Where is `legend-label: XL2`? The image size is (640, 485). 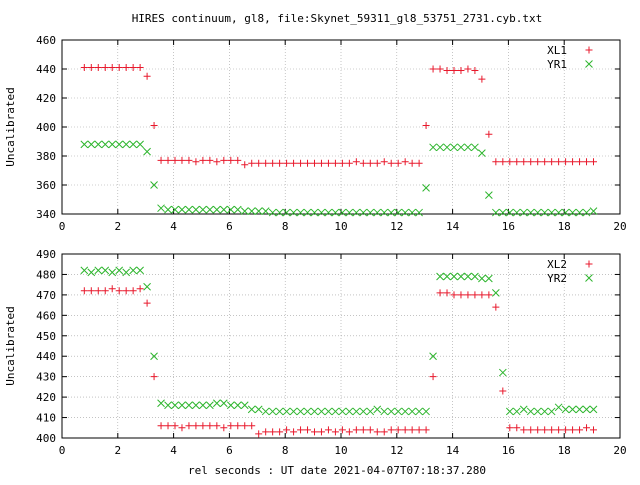
legend-label: XL2 is located at coordinates (557, 264).